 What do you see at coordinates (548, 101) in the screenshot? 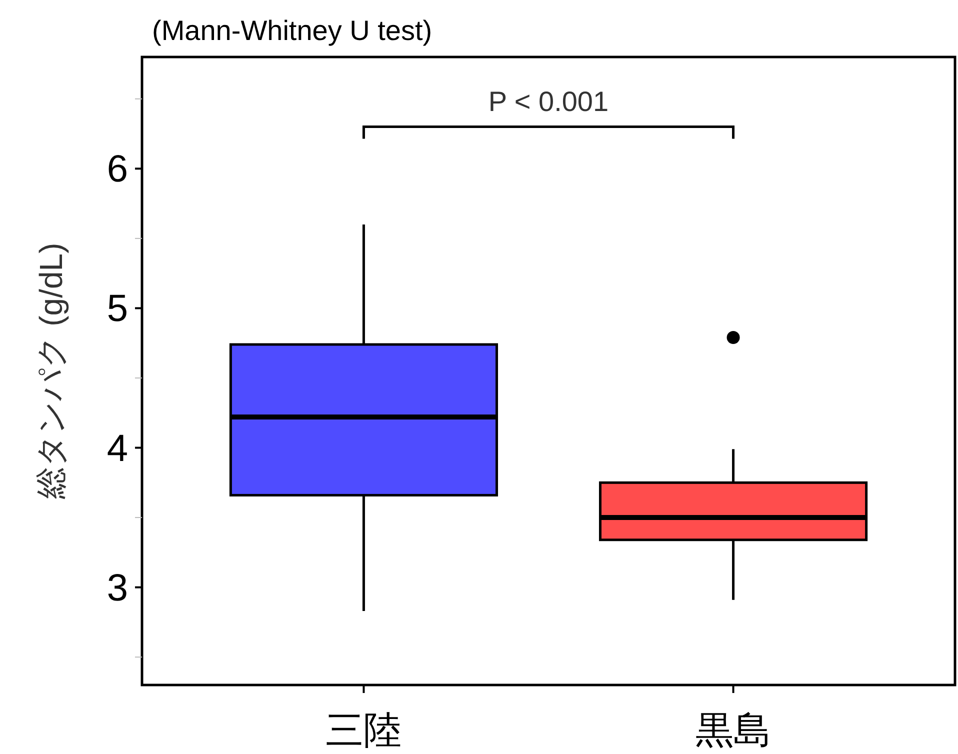
I see `annotation: P < 0.001` at bounding box center [548, 101].